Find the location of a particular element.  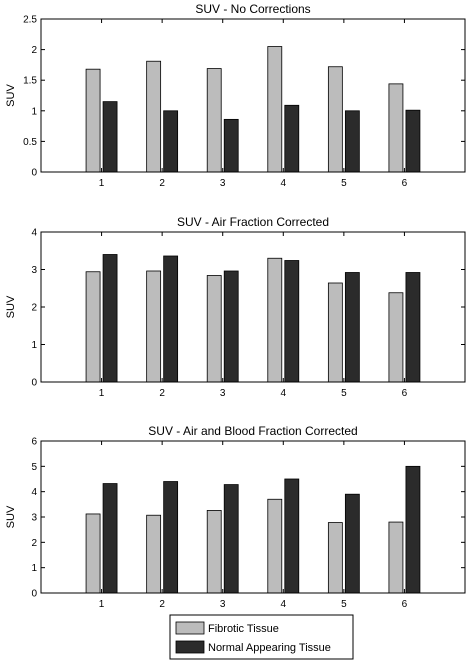

chart-title: SUV - Air and Blood Fraction Corrected is located at coordinates (252, 431).